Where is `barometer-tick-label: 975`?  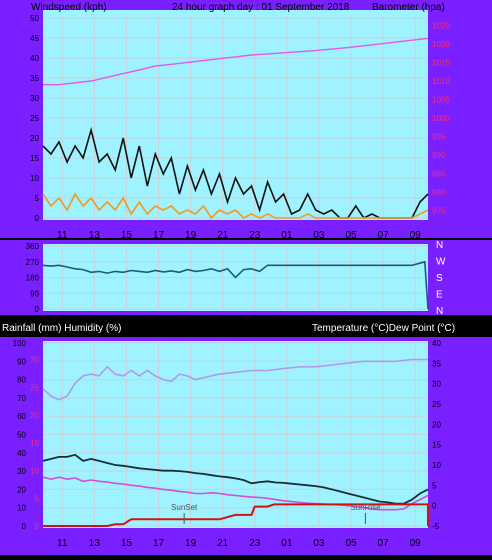
barometer-tick-label: 975 is located at coordinates (439, 211).